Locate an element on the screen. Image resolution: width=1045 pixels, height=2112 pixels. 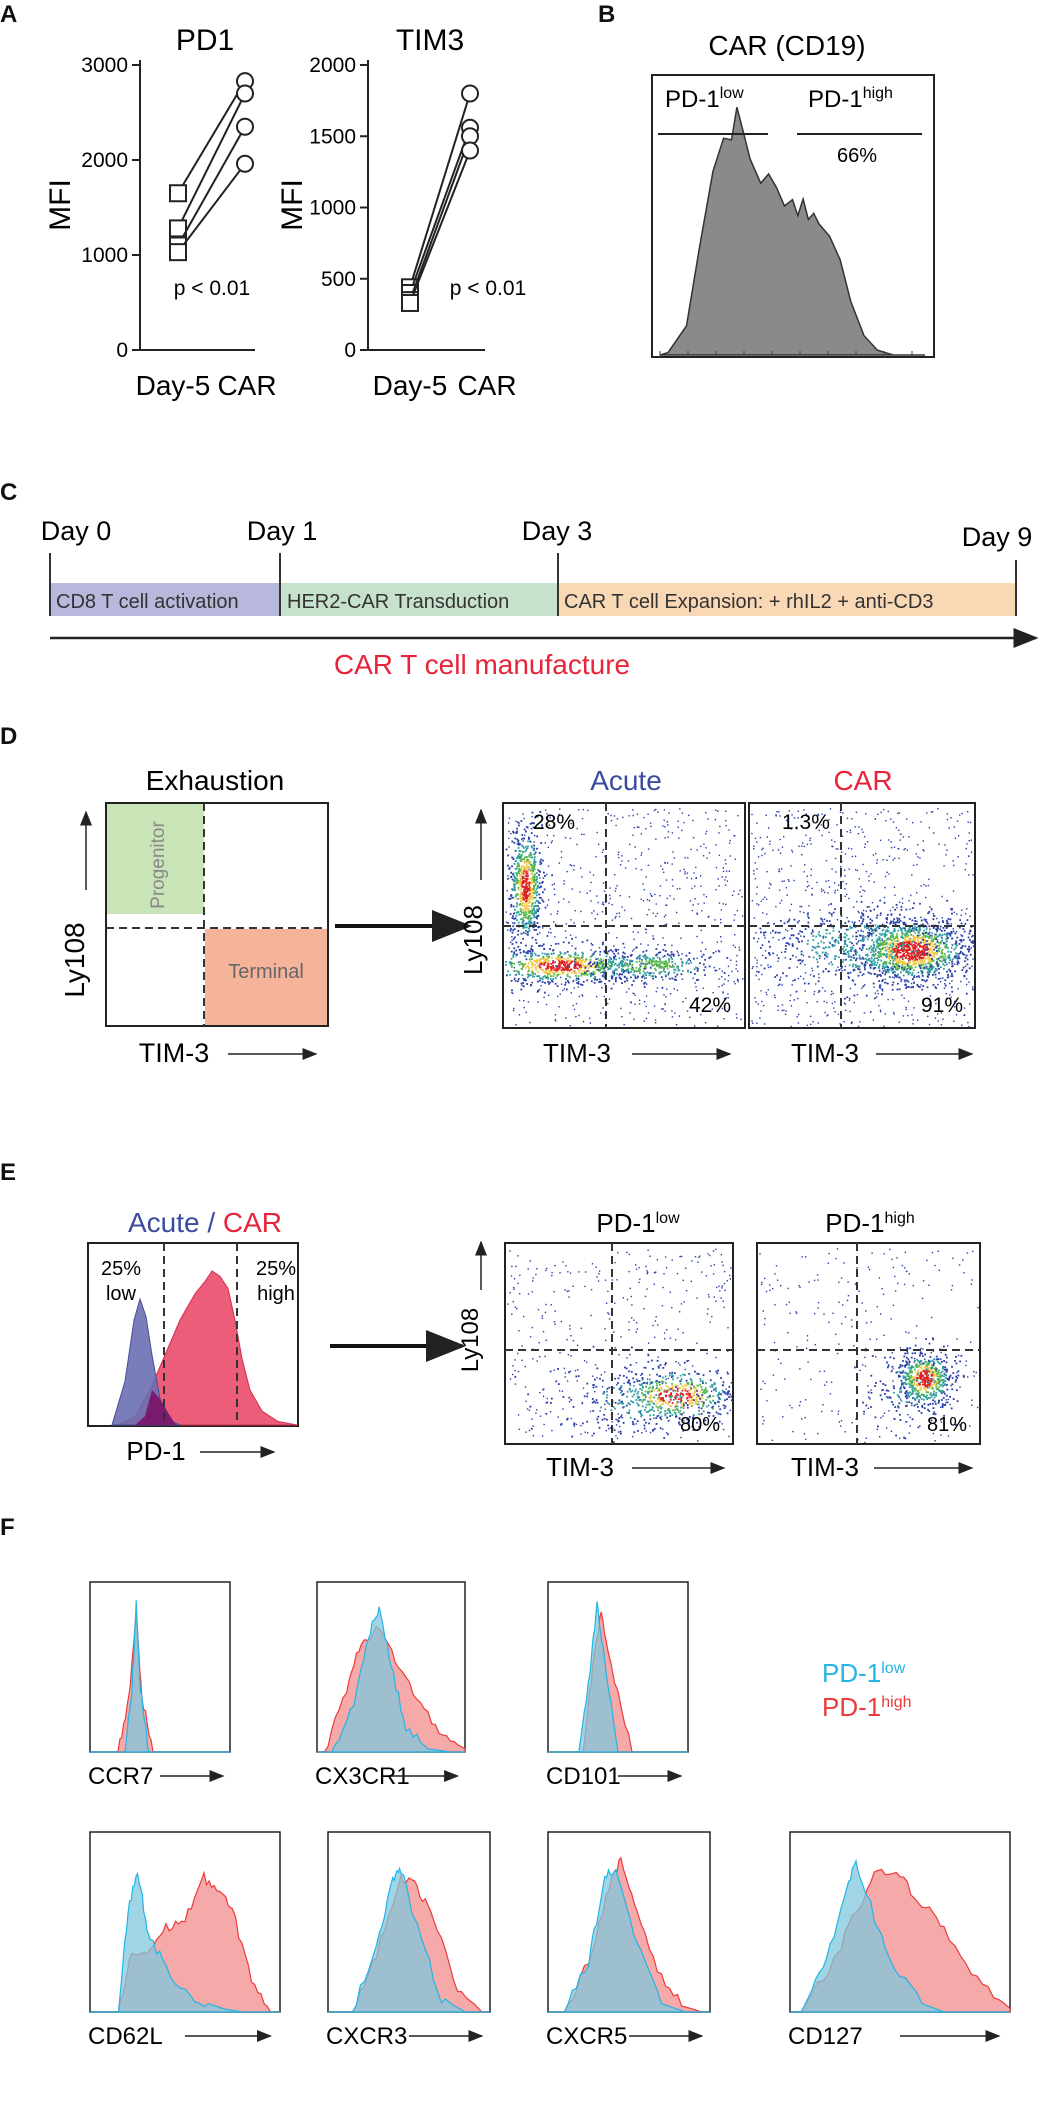
progenitor-quadrant is located at coordinates (155, 859).